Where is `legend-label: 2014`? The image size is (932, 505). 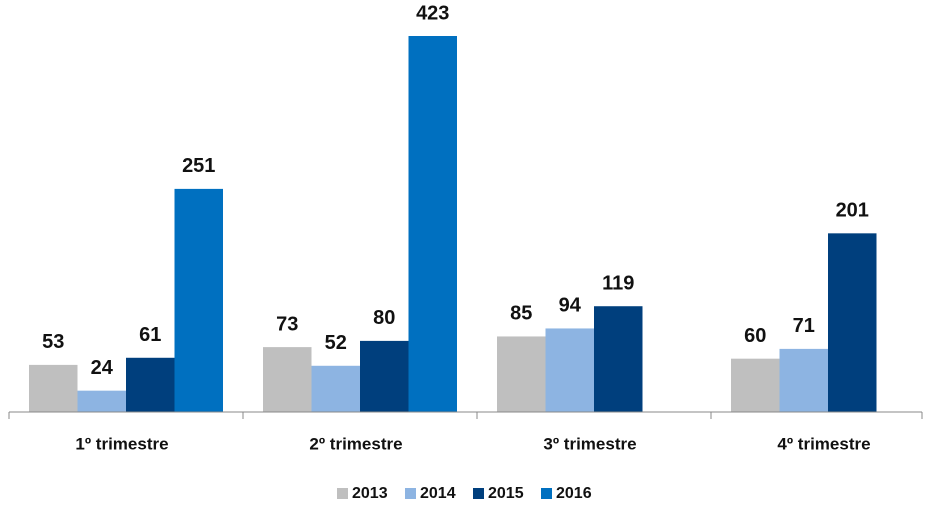
legend-label: 2014 is located at coordinates (438, 493).